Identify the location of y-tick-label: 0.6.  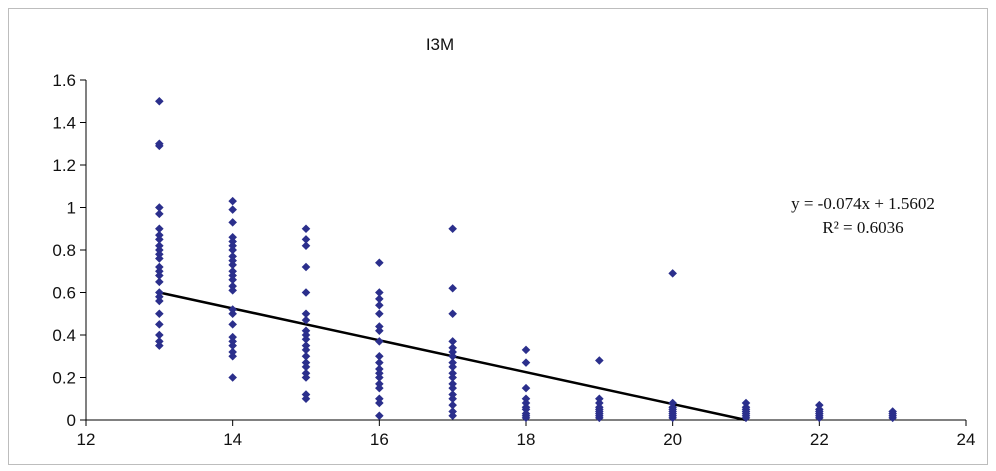
(64, 293).